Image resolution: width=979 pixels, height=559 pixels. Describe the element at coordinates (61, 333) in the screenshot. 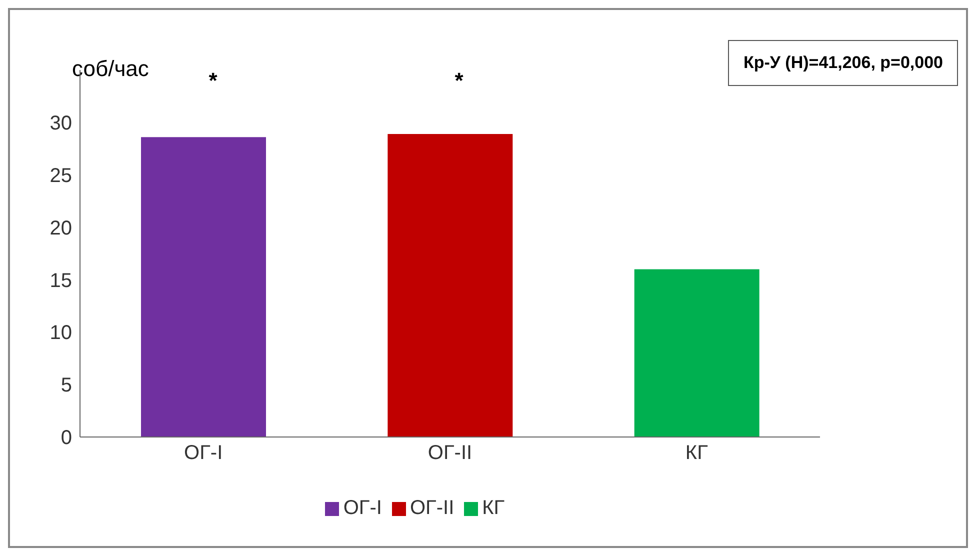

I see `y-tick-label: 10` at that location.